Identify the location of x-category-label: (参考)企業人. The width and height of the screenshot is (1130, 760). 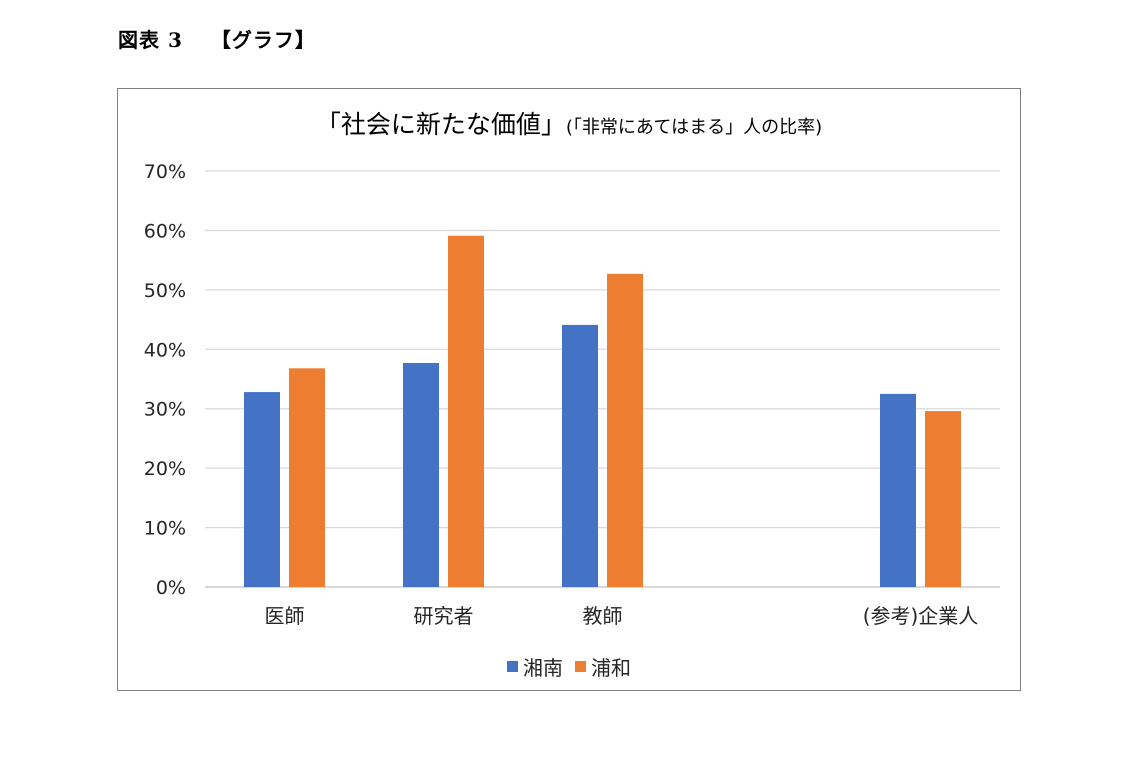
(921, 616).